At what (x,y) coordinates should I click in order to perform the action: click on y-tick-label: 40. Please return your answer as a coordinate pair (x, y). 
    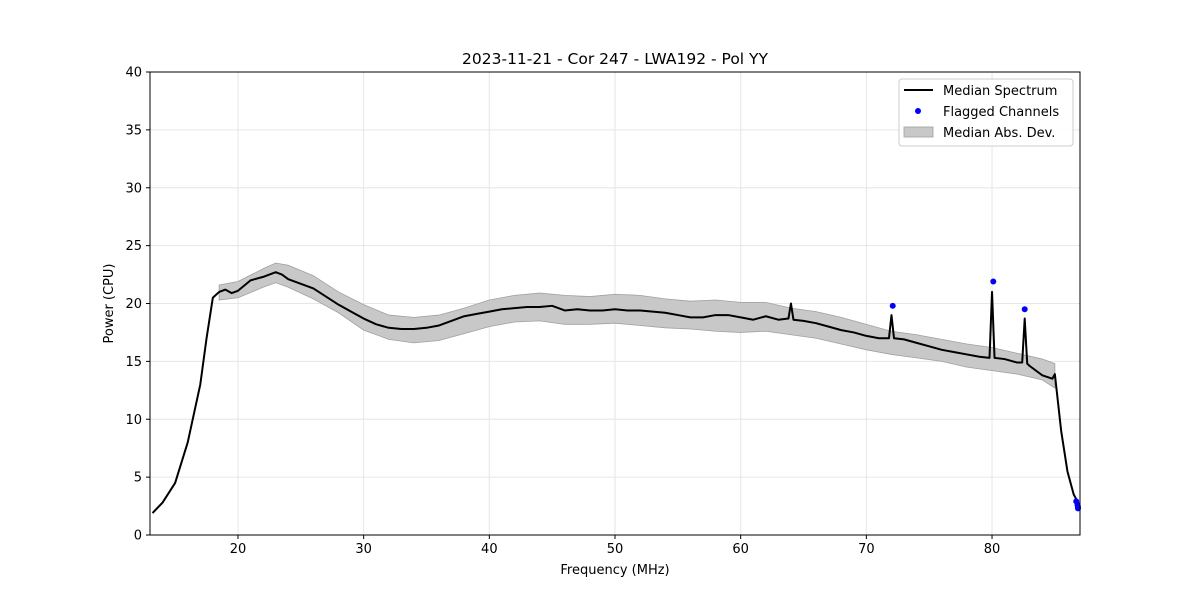
    Looking at the image, I should click on (133, 73).